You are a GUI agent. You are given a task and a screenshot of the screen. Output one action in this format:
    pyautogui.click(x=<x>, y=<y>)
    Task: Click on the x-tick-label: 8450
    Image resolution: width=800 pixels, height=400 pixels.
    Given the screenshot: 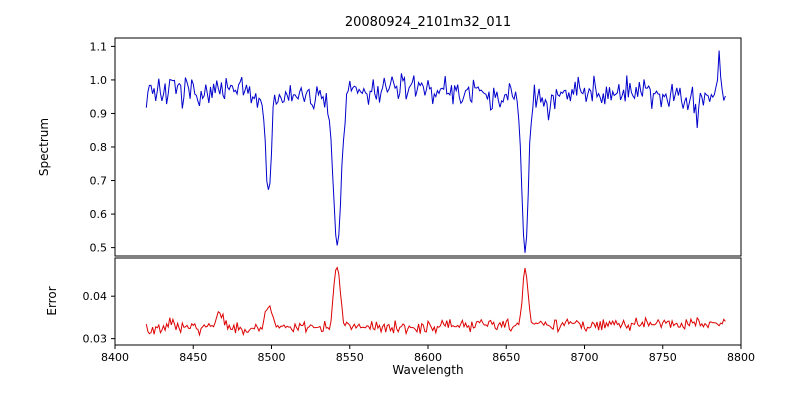 What is the action you would take?
    pyautogui.click(x=193, y=357)
    